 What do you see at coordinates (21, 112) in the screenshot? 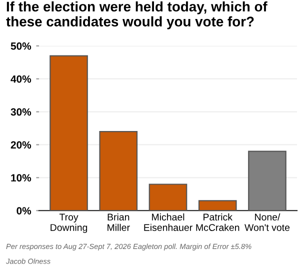
I see `y-tick-label: 30%` at bounding box center [21, 112].